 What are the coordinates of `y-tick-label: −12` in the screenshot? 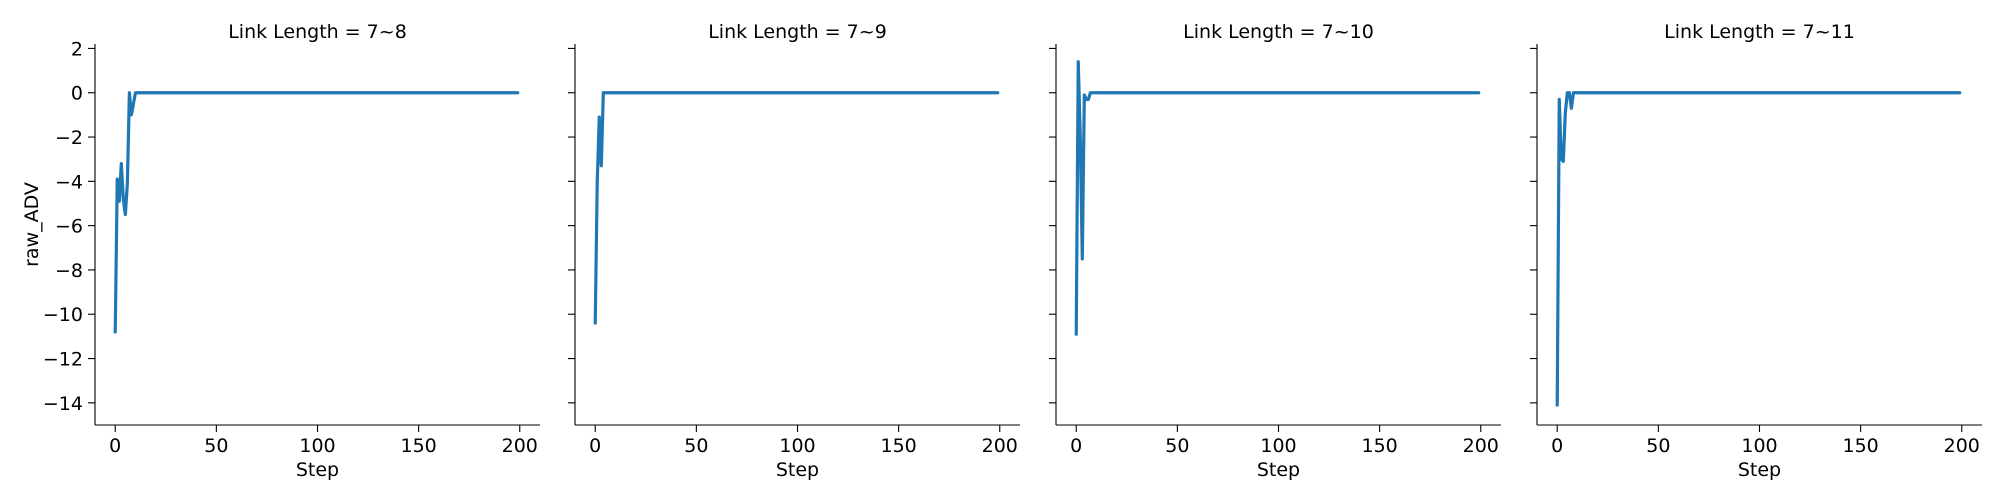 It's located at (63, 360).